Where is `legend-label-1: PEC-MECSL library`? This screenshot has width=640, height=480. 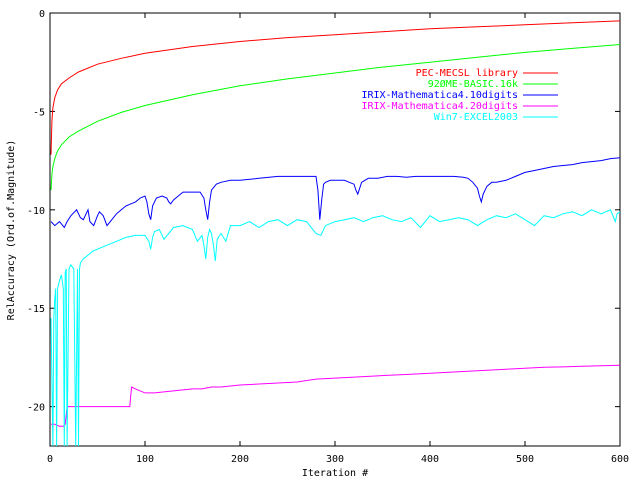 legend-label-1: PEC-MECSL library is located at coordinates (467, 73).